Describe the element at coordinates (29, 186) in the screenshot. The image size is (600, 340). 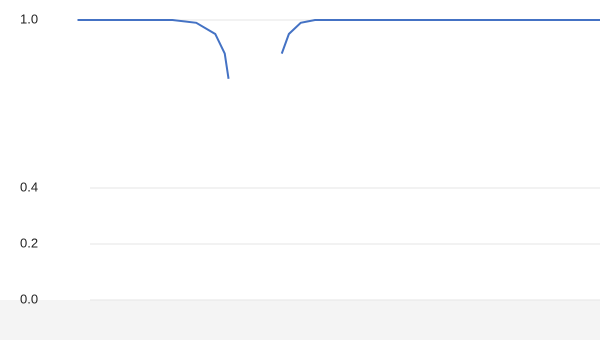
I see `y-tick-label: 0.4` at that location.